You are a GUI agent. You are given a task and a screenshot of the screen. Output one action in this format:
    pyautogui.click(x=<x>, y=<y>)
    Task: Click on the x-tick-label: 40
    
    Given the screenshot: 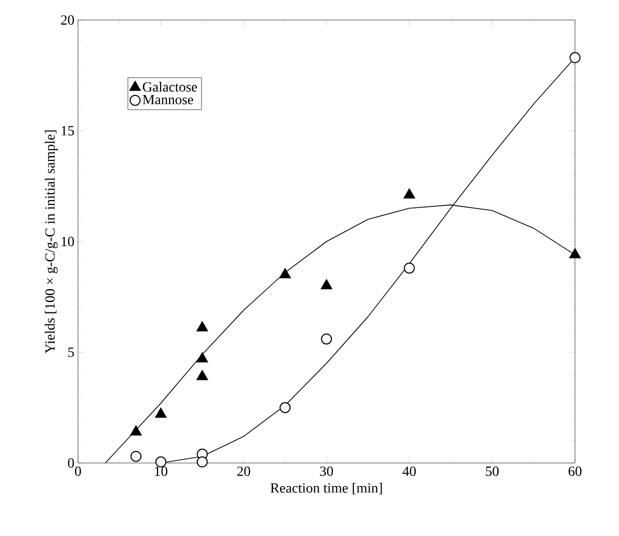 What is the action you would take?
    pyautogui.click(x=409, y=471)
    